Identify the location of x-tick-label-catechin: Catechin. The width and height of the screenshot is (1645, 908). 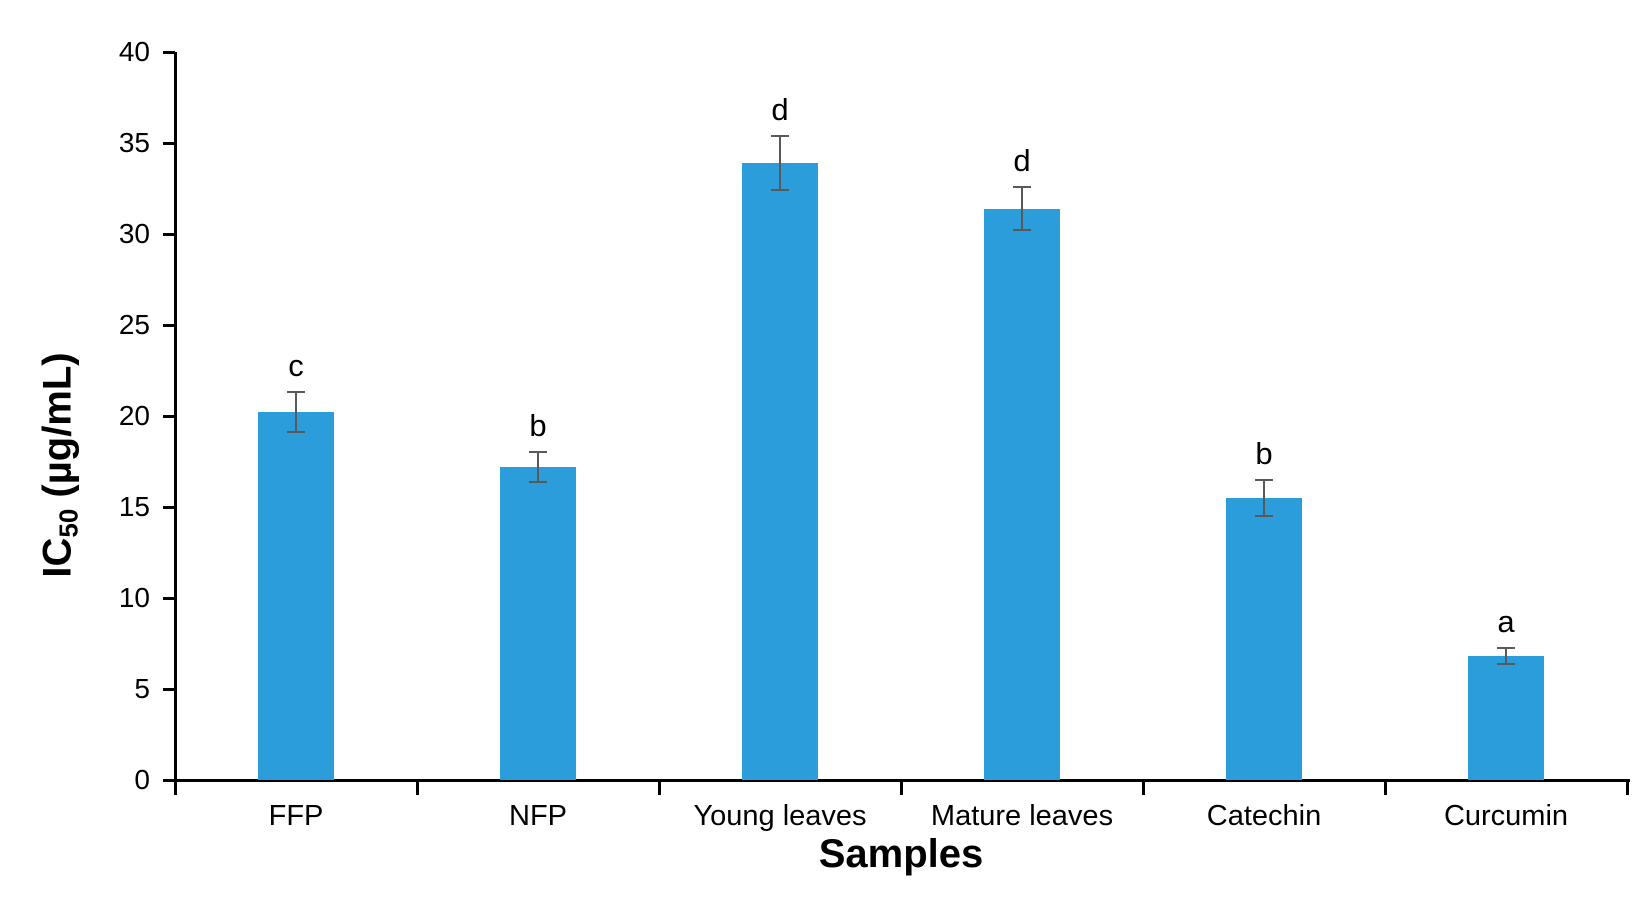
(1264, 816).